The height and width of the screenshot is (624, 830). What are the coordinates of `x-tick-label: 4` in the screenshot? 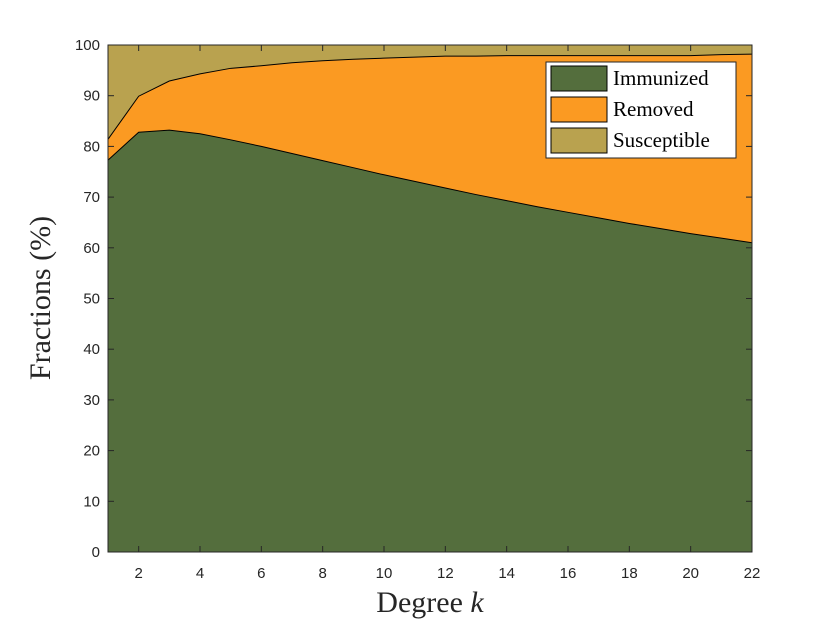 It's located at (200, 573).